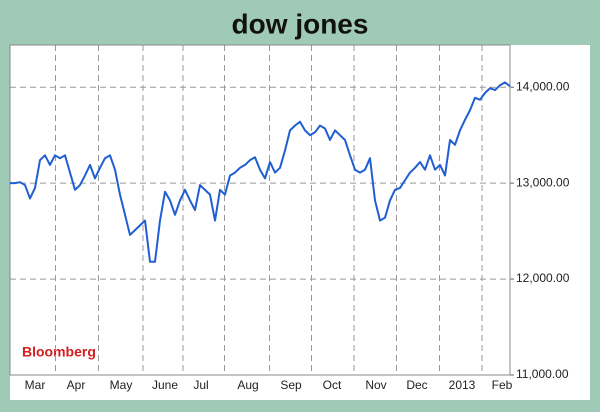 The width and height of the screenshot is (600, 412). What do you see at coordinates (462, 385) in the screenshot?
I see `x-tick-label: 2013` at bounding box center [462, 385].